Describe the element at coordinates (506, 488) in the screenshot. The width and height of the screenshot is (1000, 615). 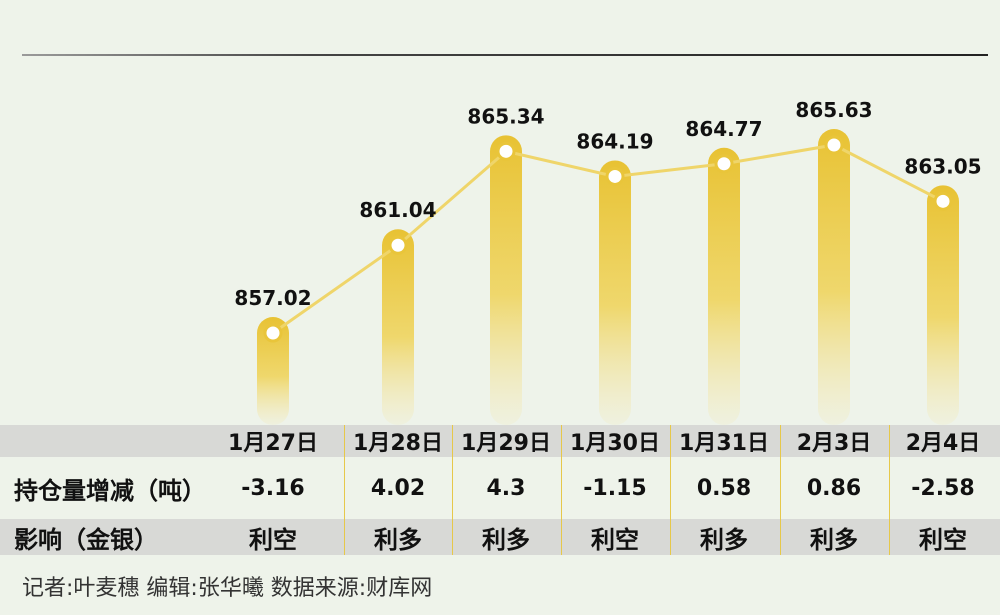
I see `change-cell-2: 4.3` at that location.